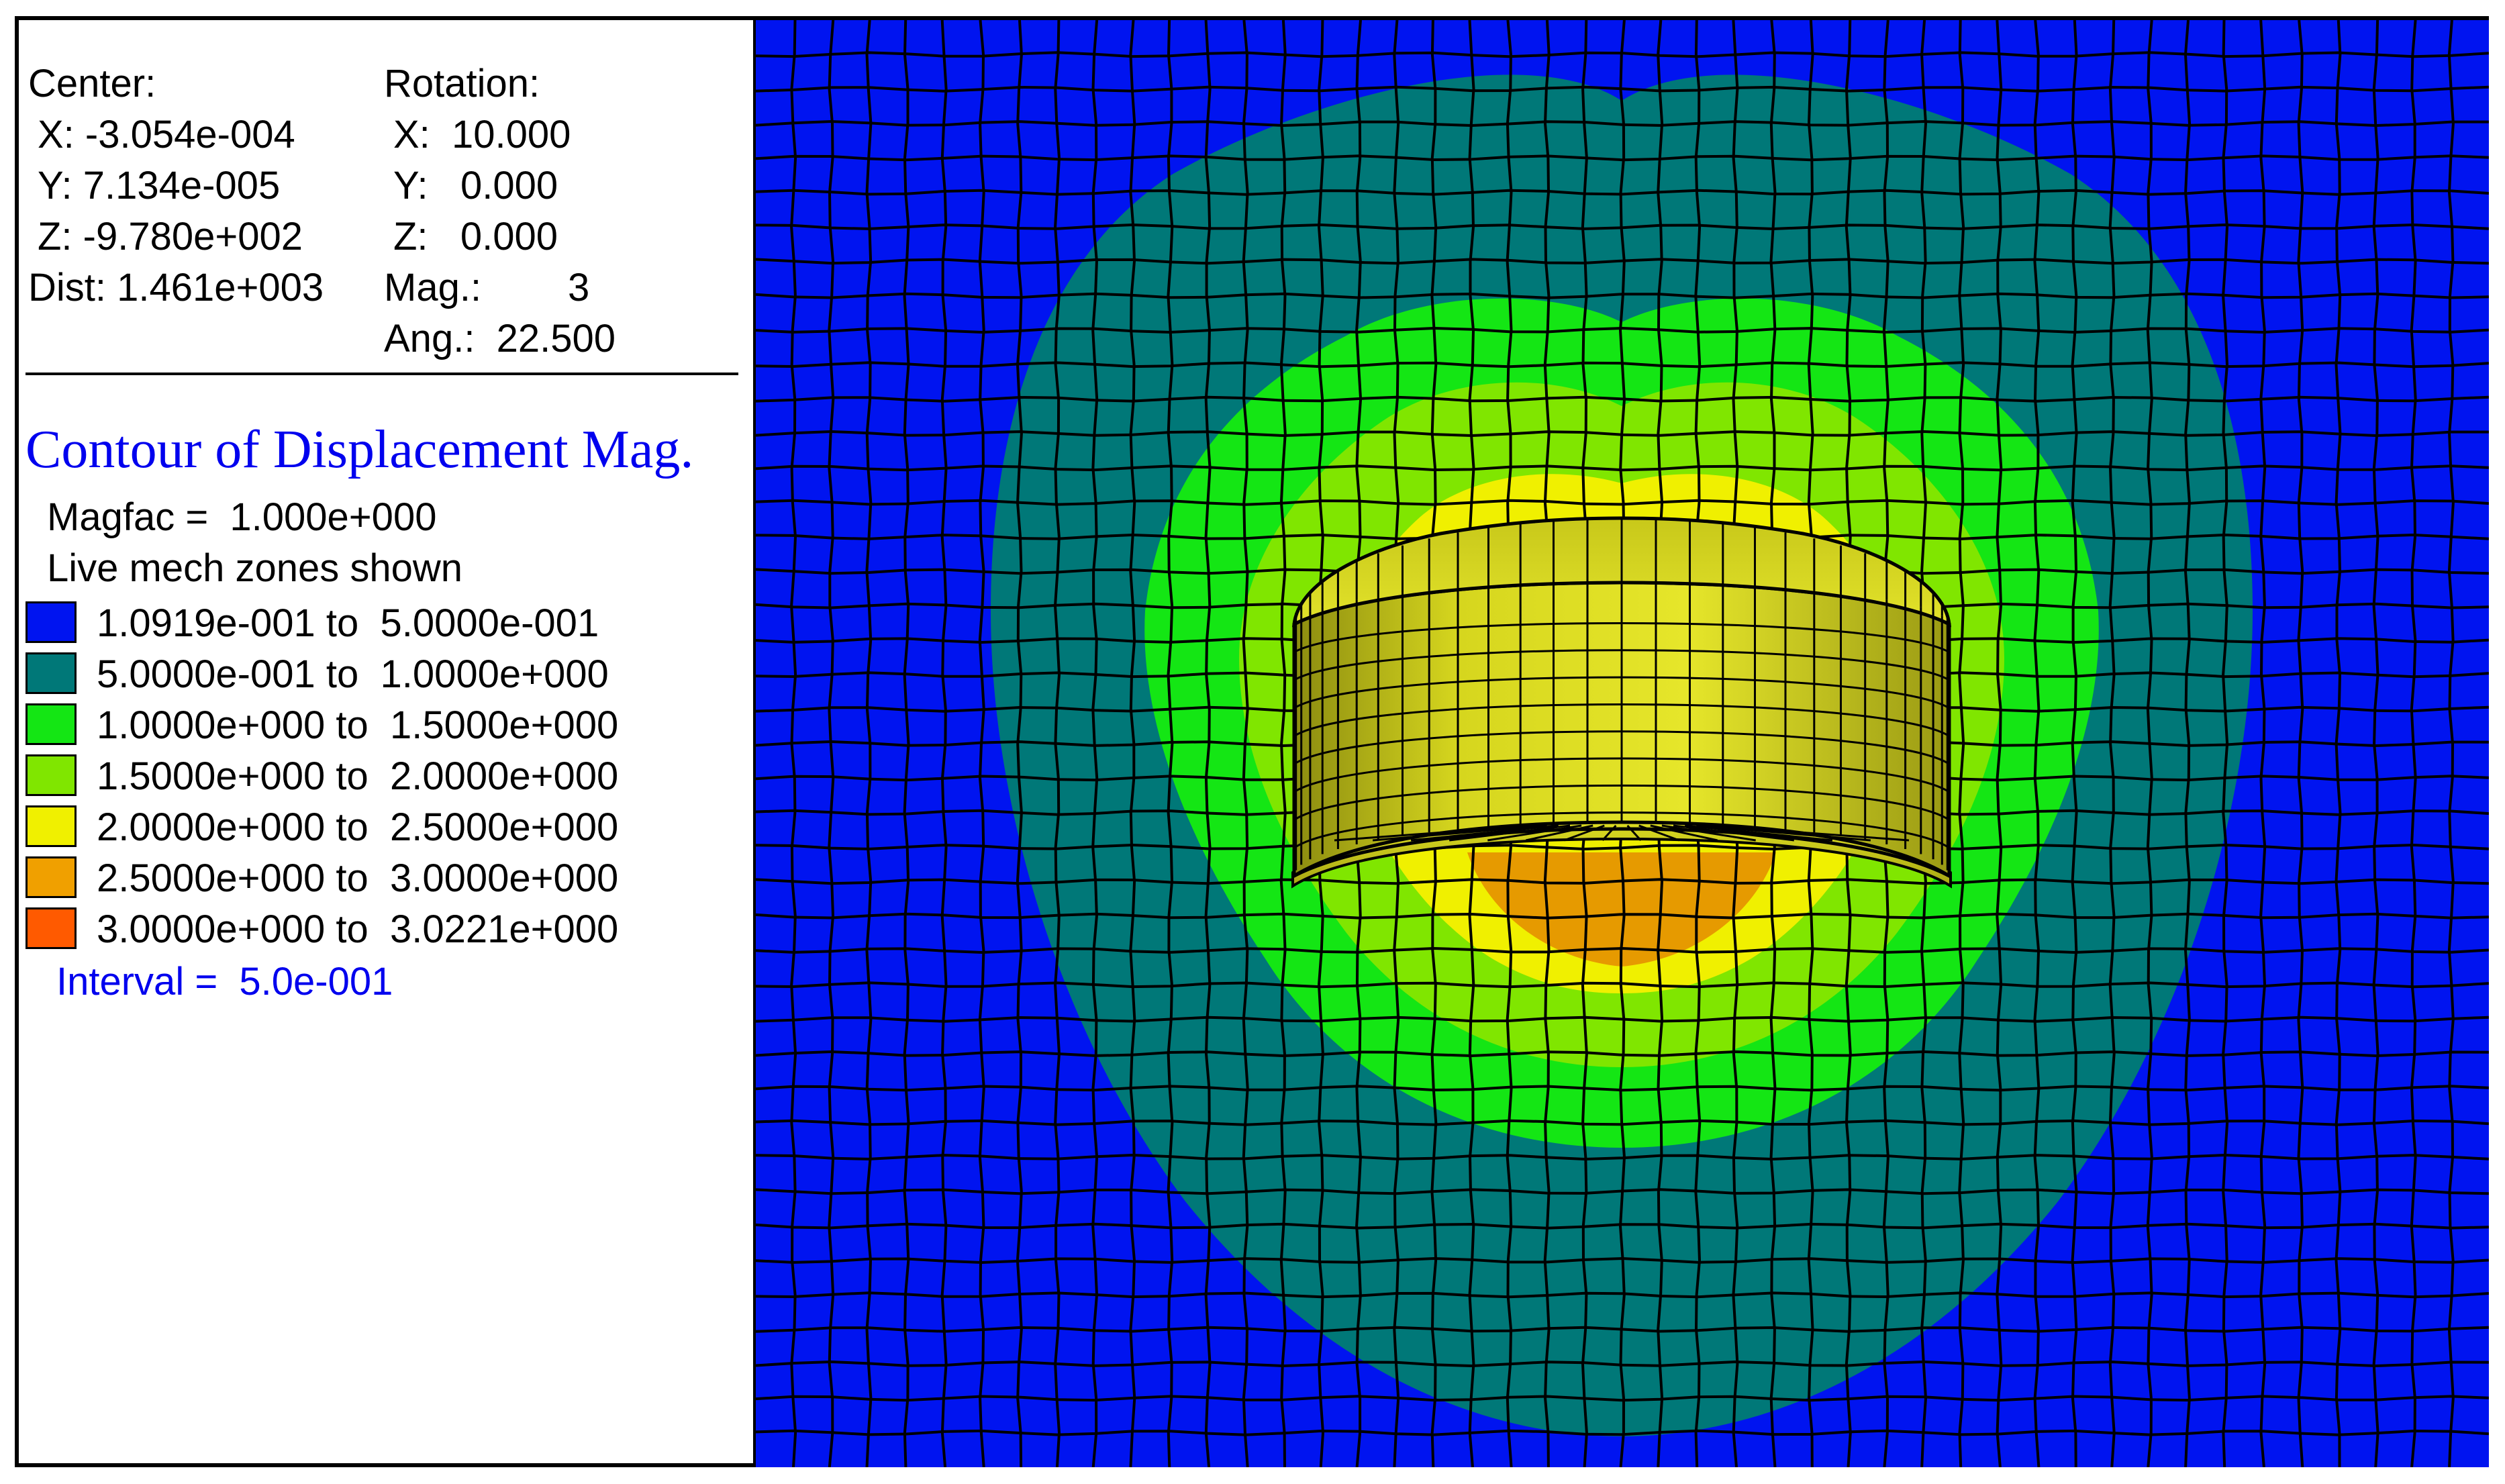 The image size is (2505, 1484). What do you see at coordinates (358, 827) in the screenshot?
I see `legend-band-label-5: 2.0000e+000 to 2.5000e+000` at bounding box center [358, 827].